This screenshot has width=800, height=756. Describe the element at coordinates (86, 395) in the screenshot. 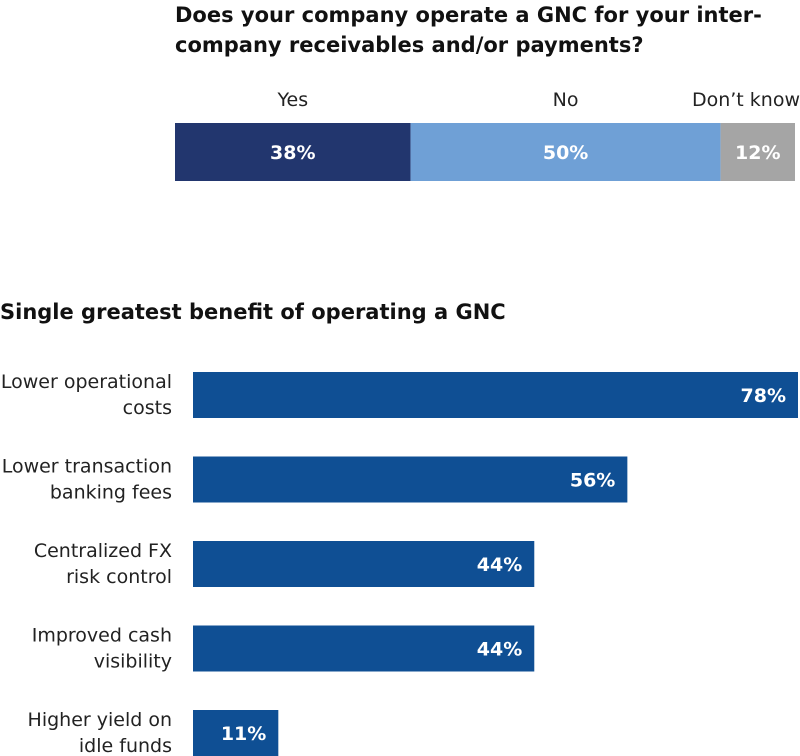

I see `bar-category-label-lower-operational: Lower operational costs` at that location.